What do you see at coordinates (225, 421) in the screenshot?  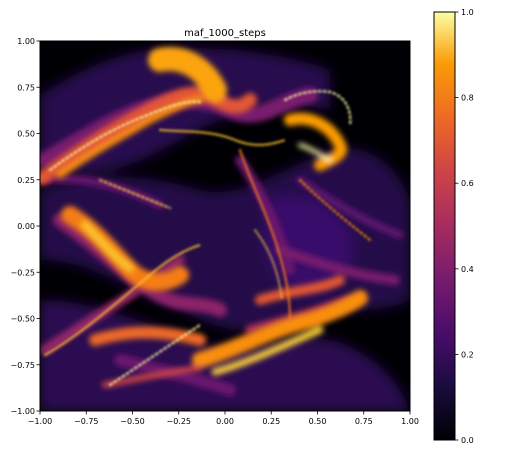 I see `x-tick-label: 0.00` at bounding box center [225, 421].